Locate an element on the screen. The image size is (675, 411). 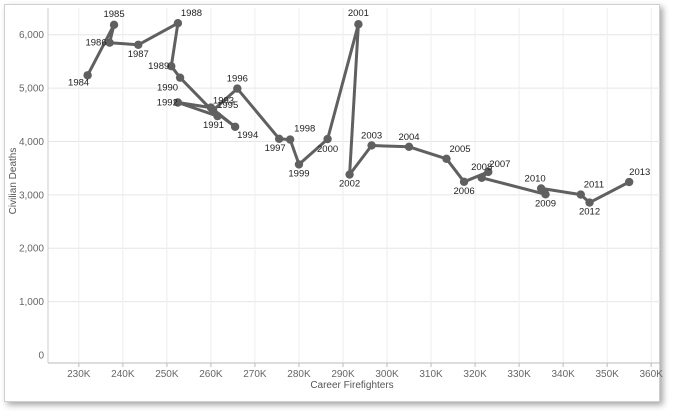
data-point-1995 is located at coordinates (213, 110).